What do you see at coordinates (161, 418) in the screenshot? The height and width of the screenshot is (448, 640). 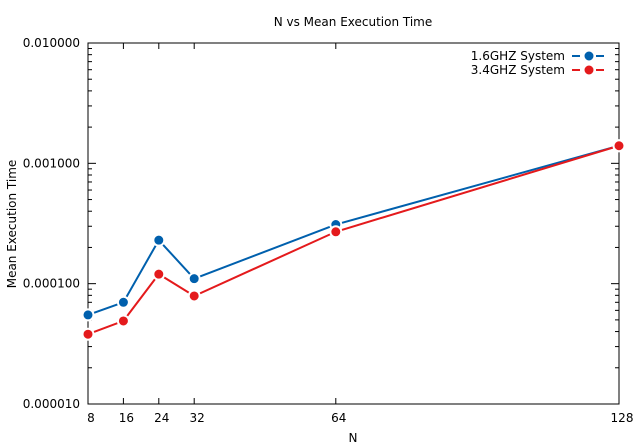 I see `x-tick-label: 24` at bounding box center [161, 418].